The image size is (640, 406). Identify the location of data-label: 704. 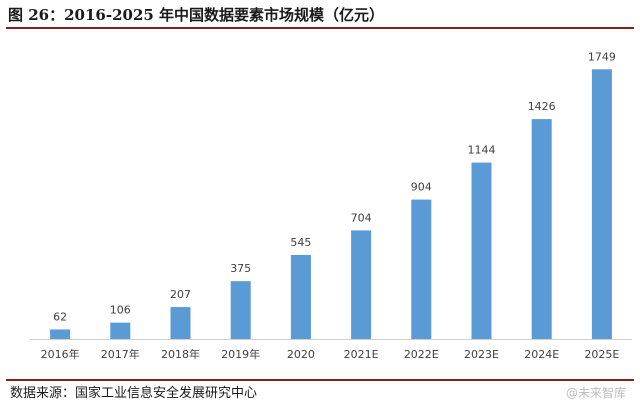
(361, 217).